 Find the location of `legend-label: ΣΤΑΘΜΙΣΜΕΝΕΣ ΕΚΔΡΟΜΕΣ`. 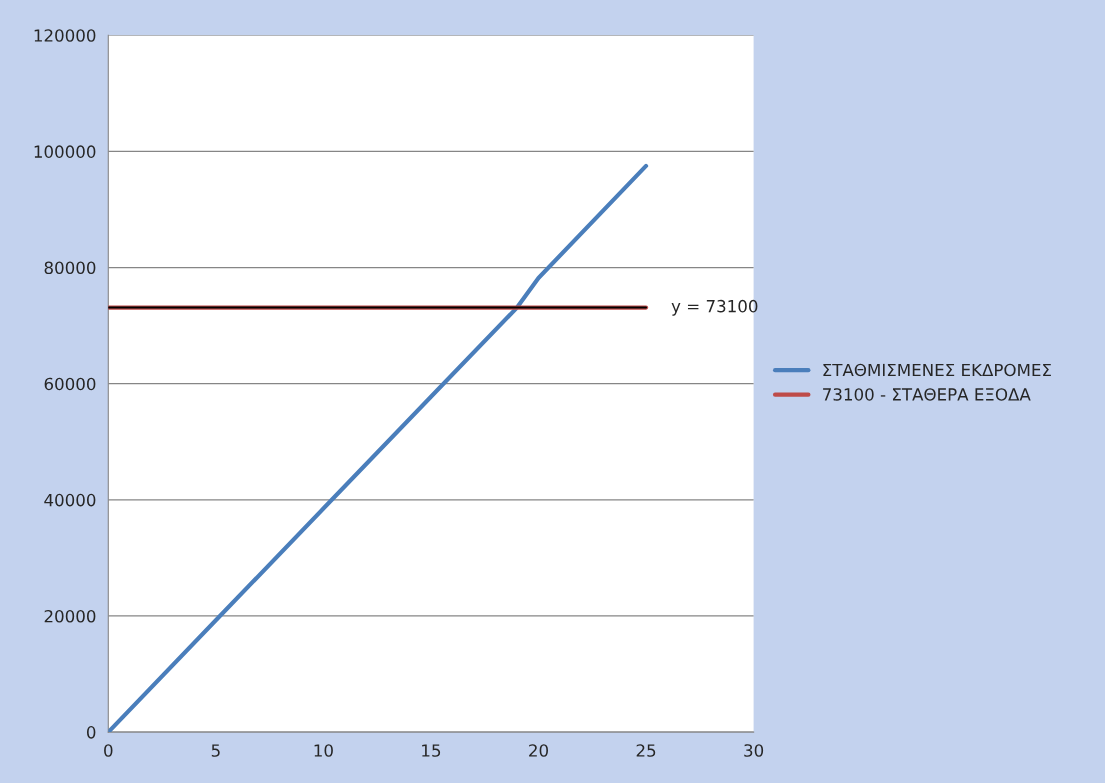

legend-label: ΣΤΑΘΜΙΣΜΕΝΕΣ ΕΚΔΡΟΜΕΣ is located at coordinates (937, 370).